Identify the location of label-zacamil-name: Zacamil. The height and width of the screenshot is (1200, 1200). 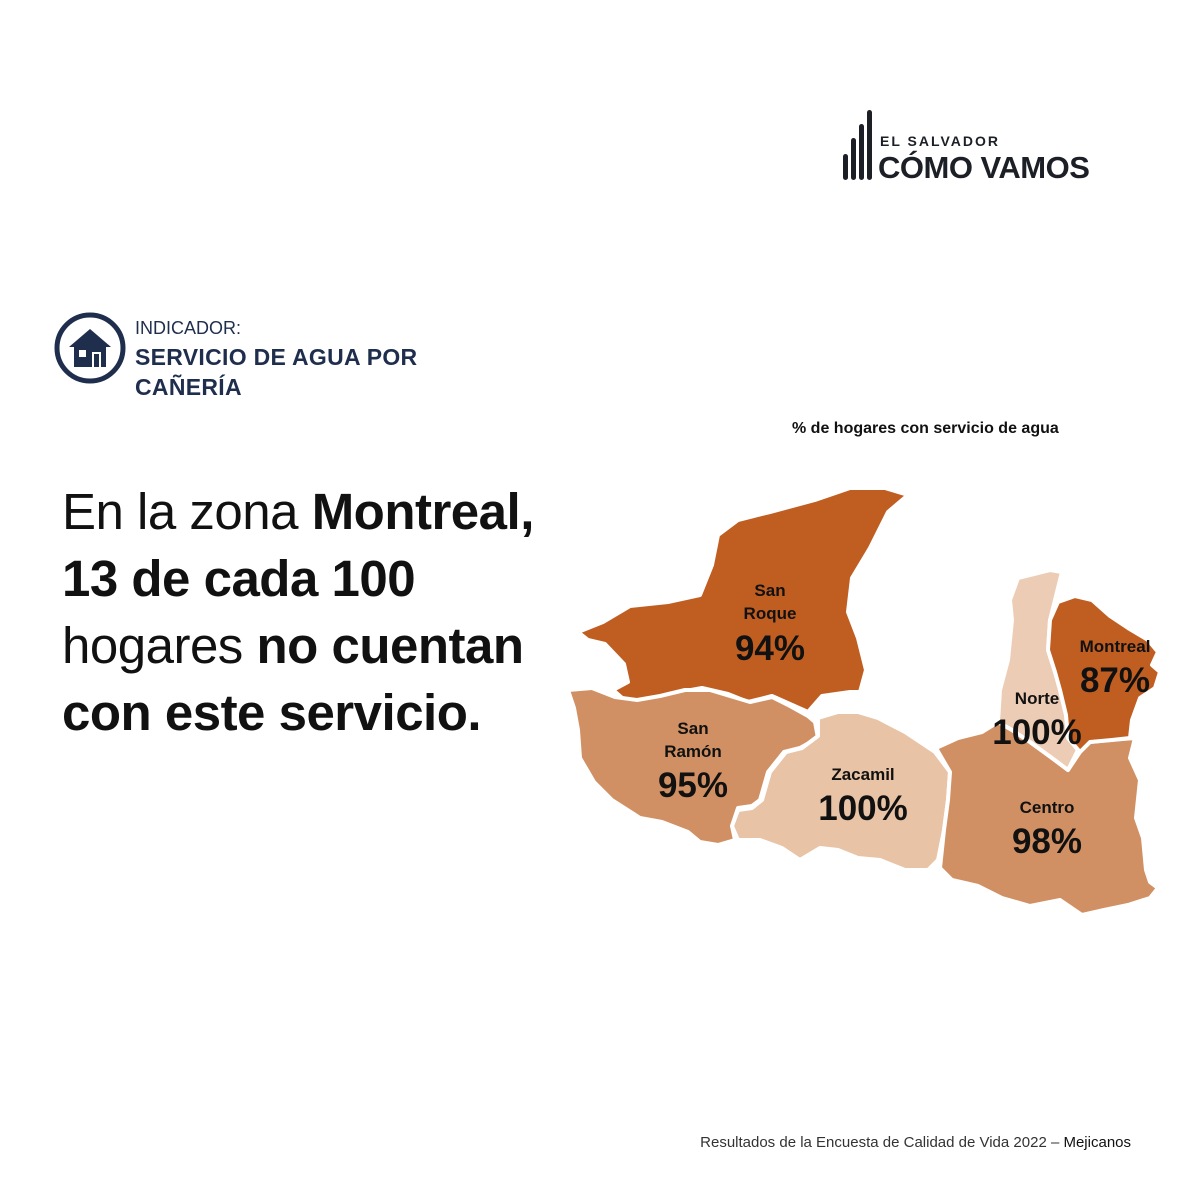
(862, 774).